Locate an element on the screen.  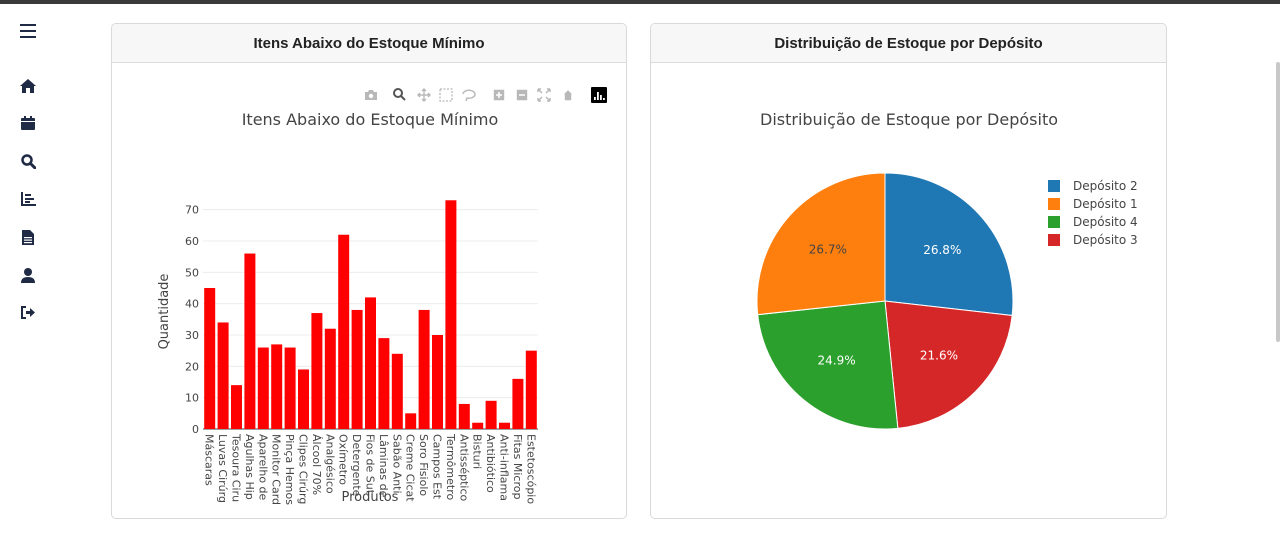
x-tick-label: Tesoura Ciru is located at coordinates (236, 467).